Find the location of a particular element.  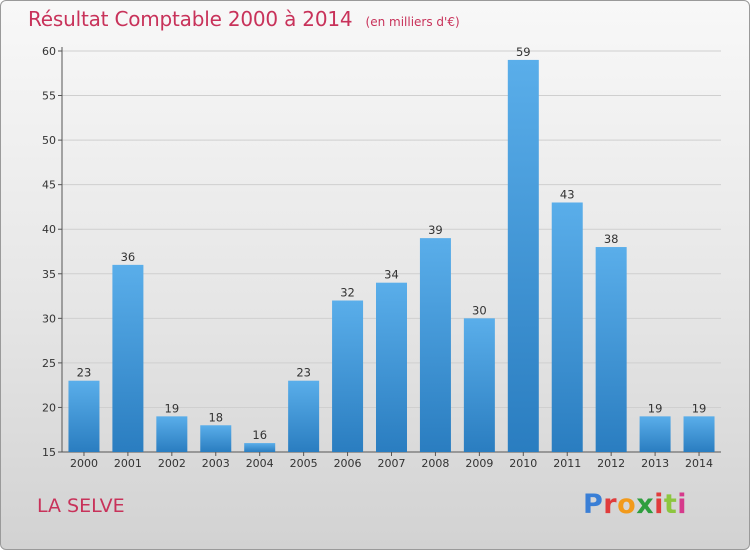

logo-letter: x is located at coordinates (645, 504).